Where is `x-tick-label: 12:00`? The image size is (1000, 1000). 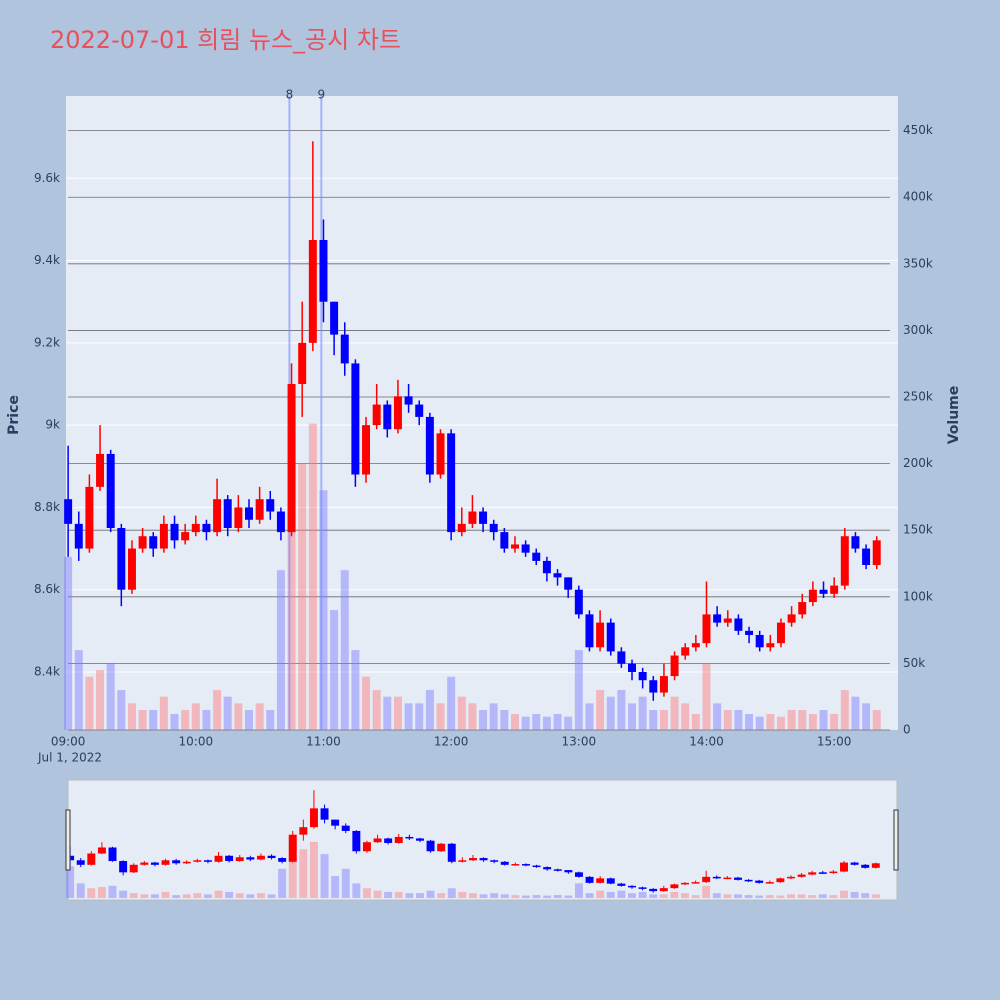 x-tick-label: 12:00 is located at coordinates (451, 742).